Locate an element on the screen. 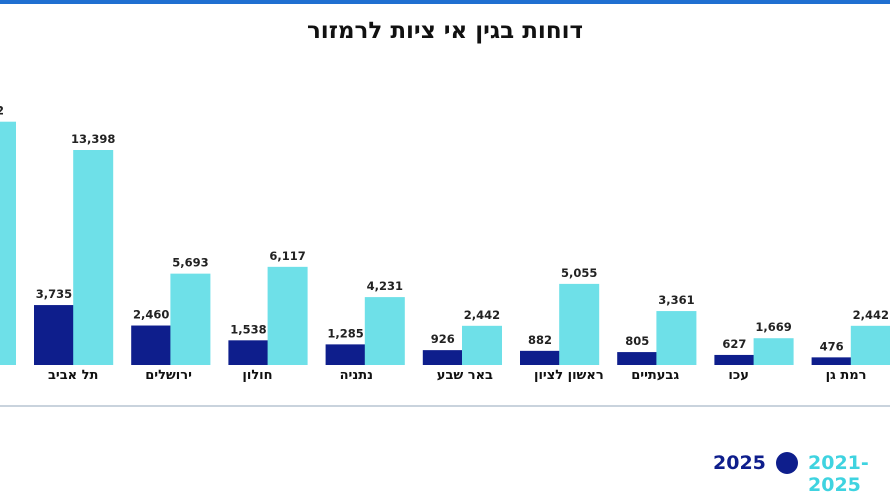  legend-item-2025: 2025 is located at coordinates (755, 463).